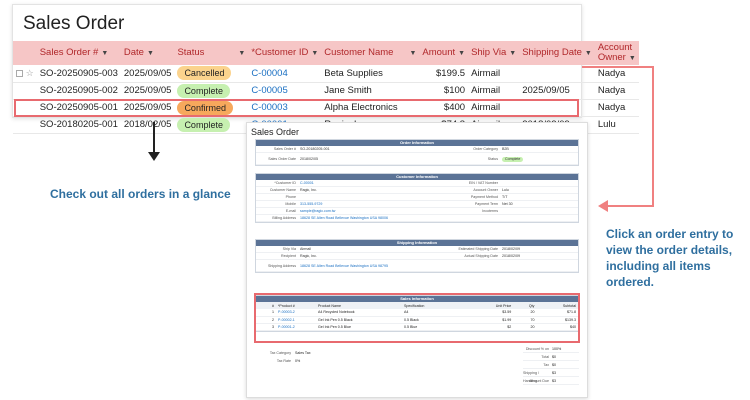  What do you see at coordinates (444, 53) in the screenshot?
I see `col-amount: Amount ▼` at bounding box center [444, 53].